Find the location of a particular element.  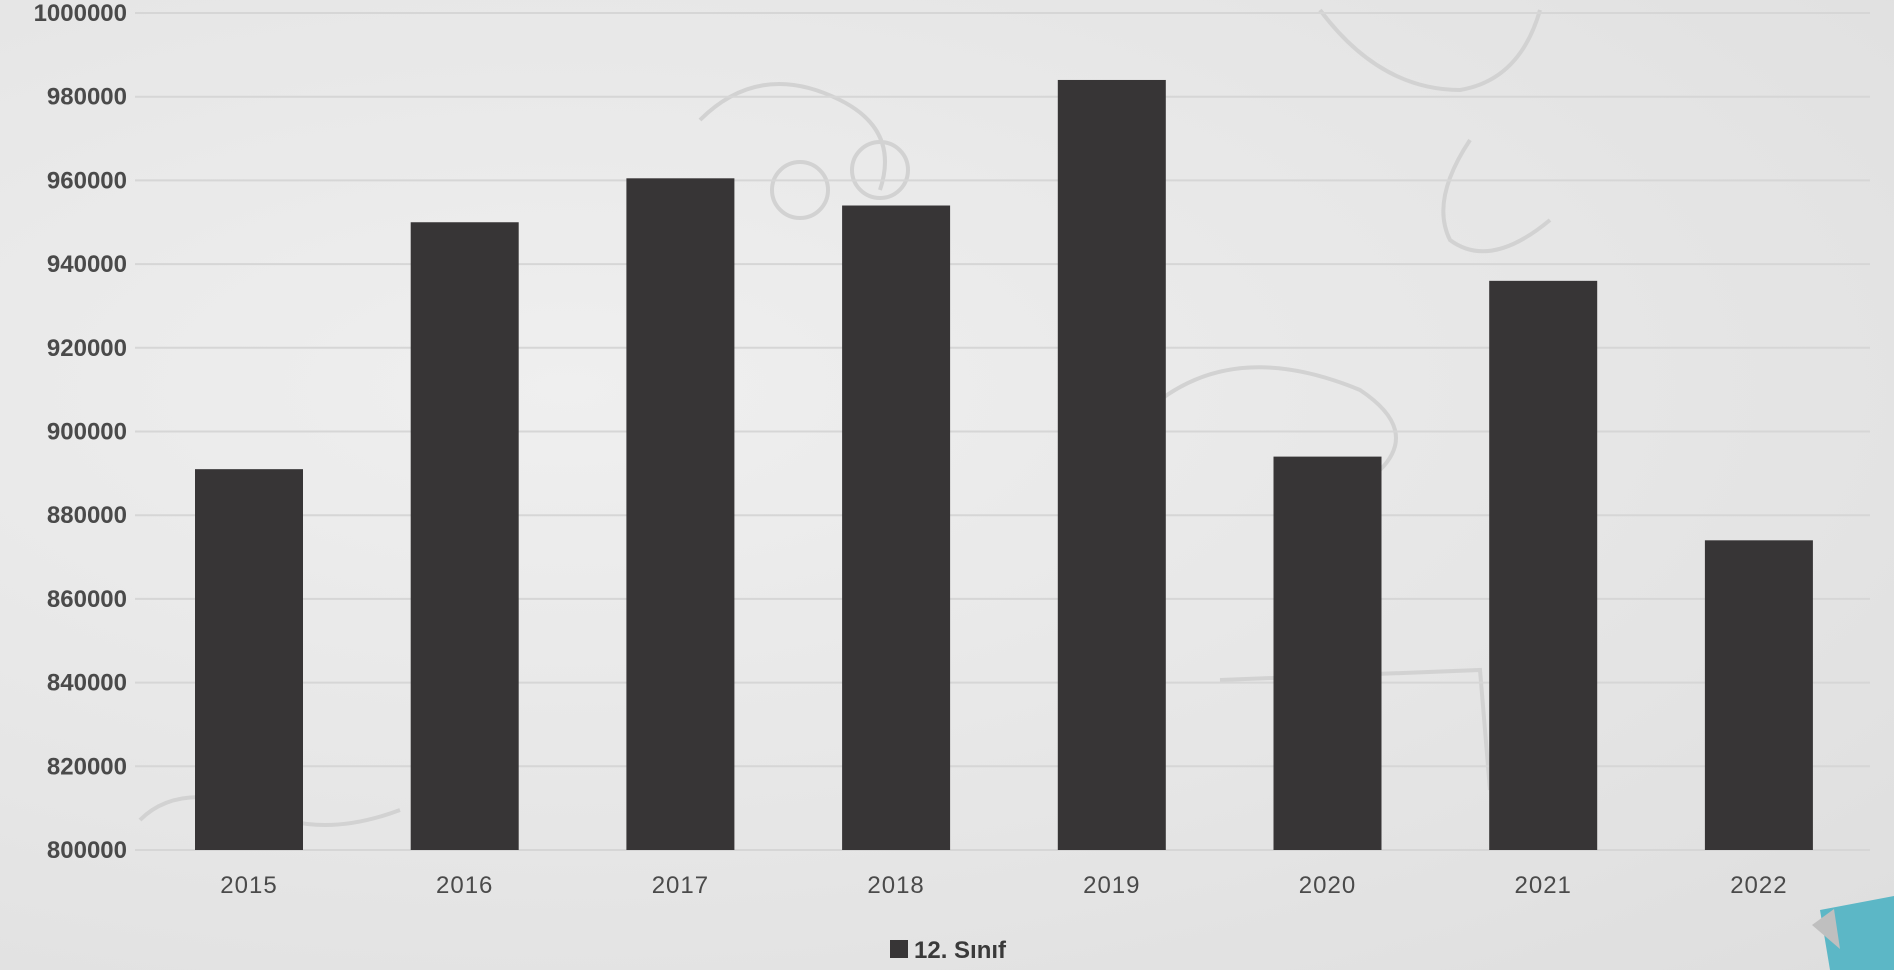

y-tick-label: 940000 is located at coordinates (87, 264).